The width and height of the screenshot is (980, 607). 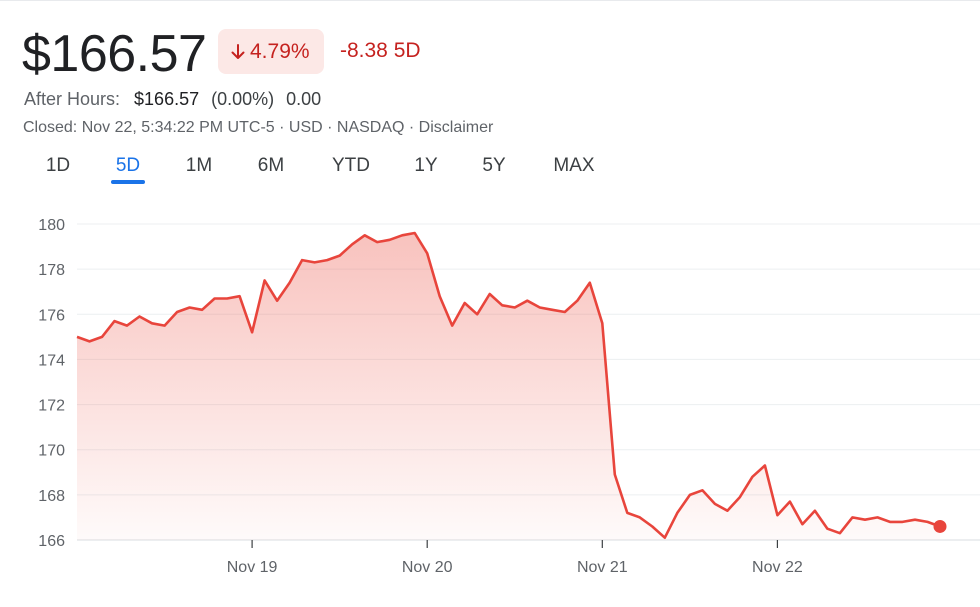 I want to click on current-price: $166.57, so click(x=114, y=54).